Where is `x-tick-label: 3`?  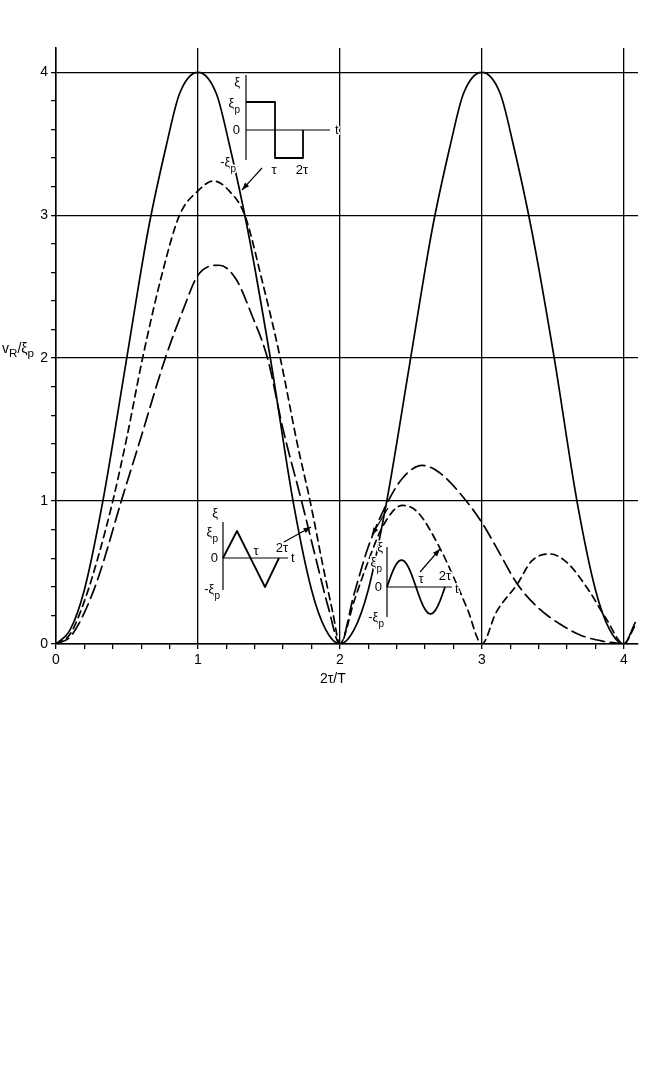
x-tick-label: 3 is located at coordinates (481, 659).